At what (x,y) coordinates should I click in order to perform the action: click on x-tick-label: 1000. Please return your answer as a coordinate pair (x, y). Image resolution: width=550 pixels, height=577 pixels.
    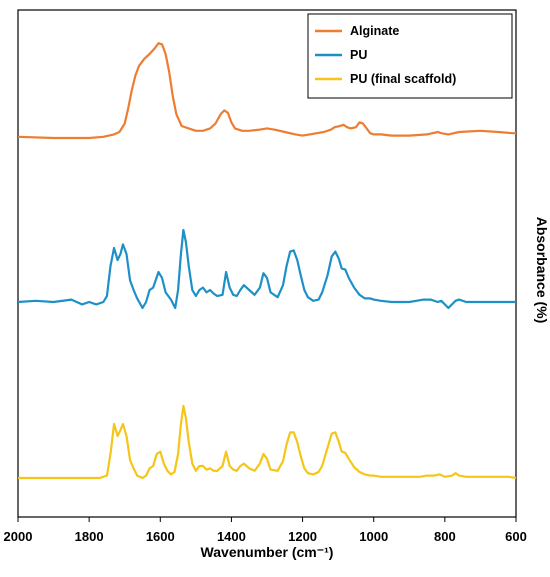
    Looking at the image, I should click on (373, 536).